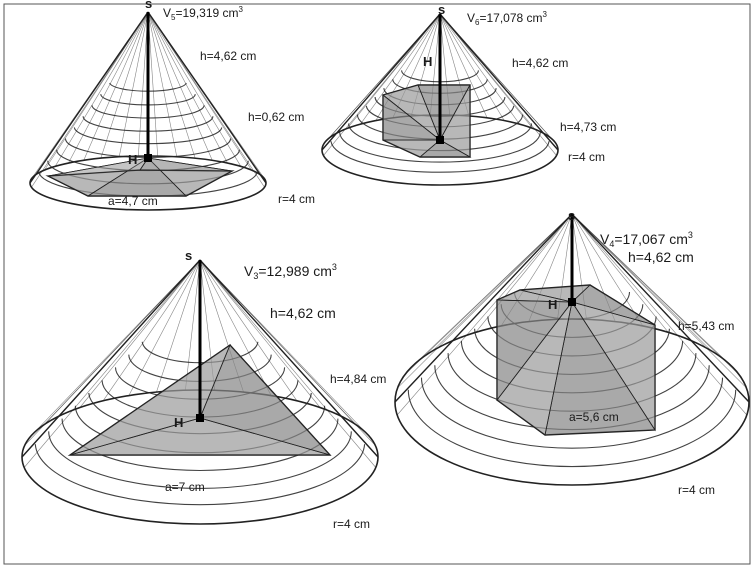 This screenshot has width=755, height=570. Describe the element at coordinates (427, 61) in the screenshot. I see `center-label-hexagon: H` at that location.